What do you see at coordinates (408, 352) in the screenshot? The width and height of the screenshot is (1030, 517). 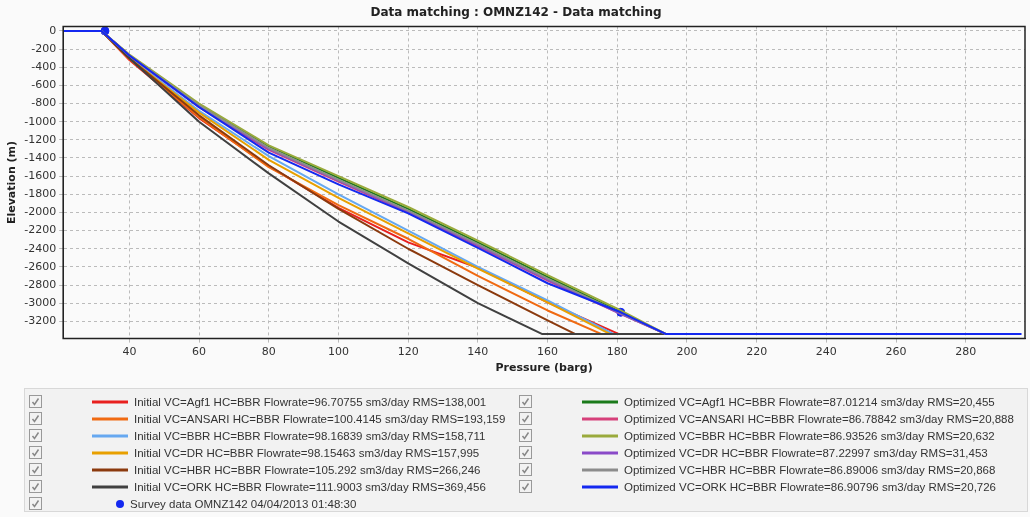 I see `x-tick-label: 120` at bounding box center [408, 352].